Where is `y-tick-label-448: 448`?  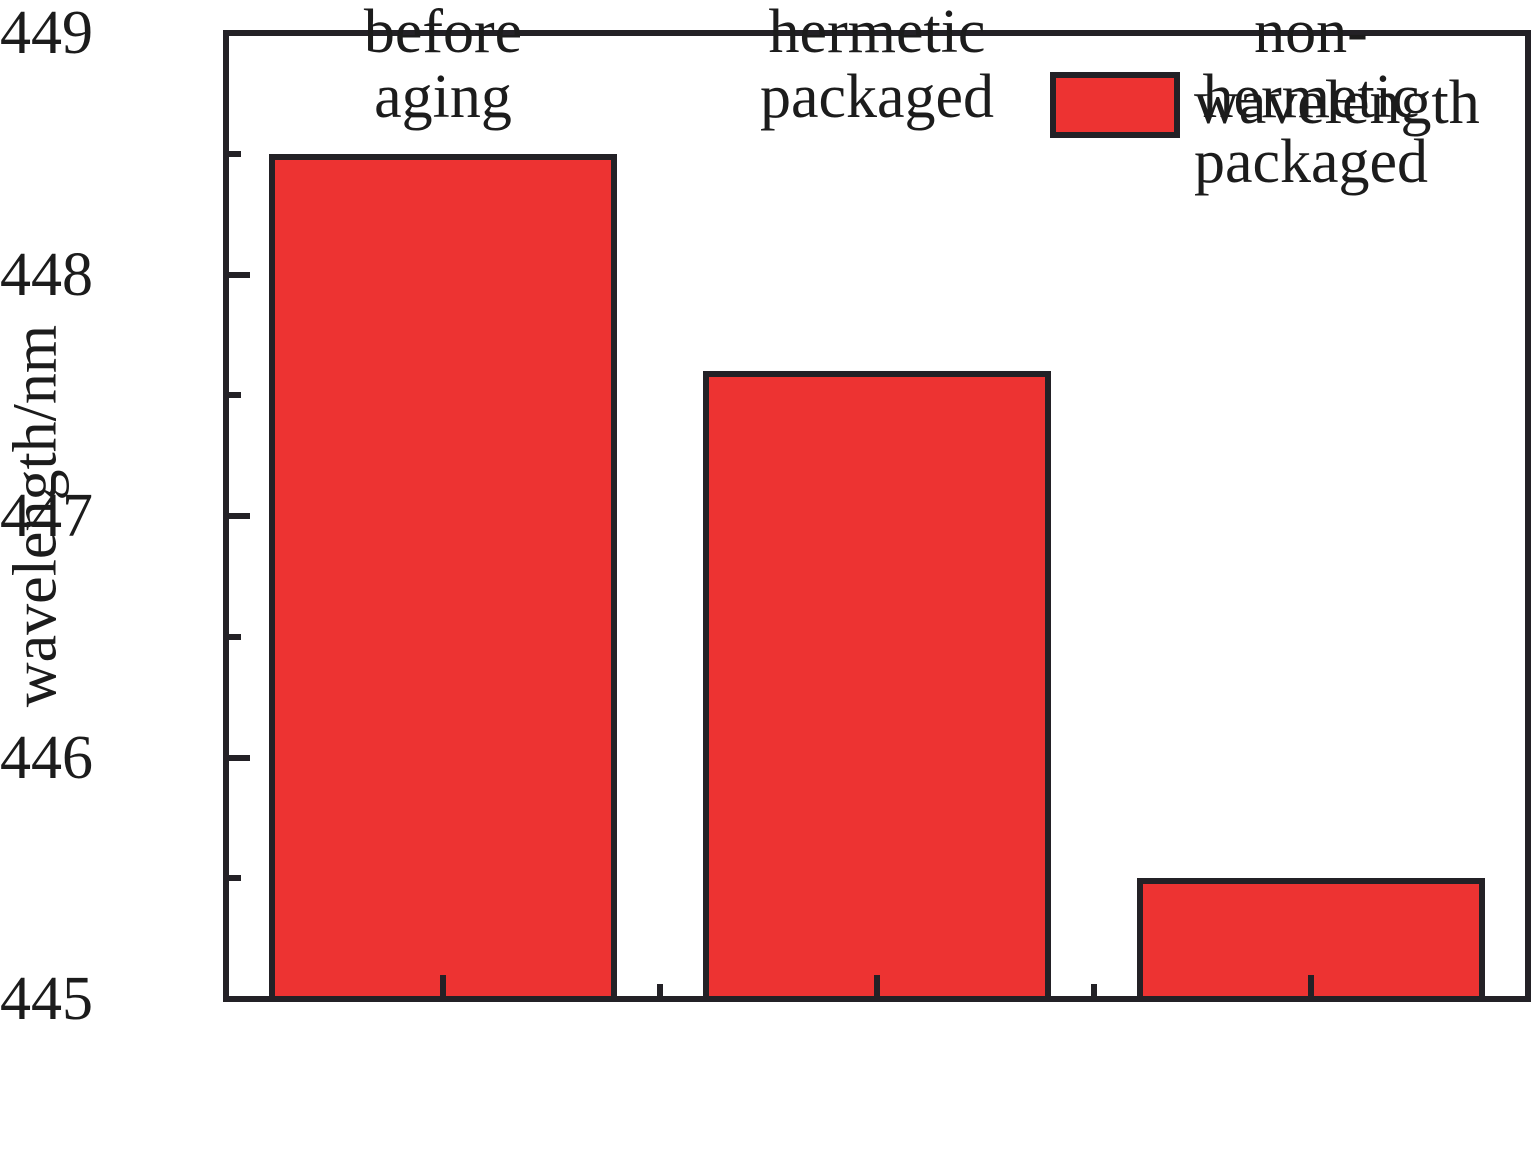 y-tick-label-448: 448 is located at coordinates (46, 274).